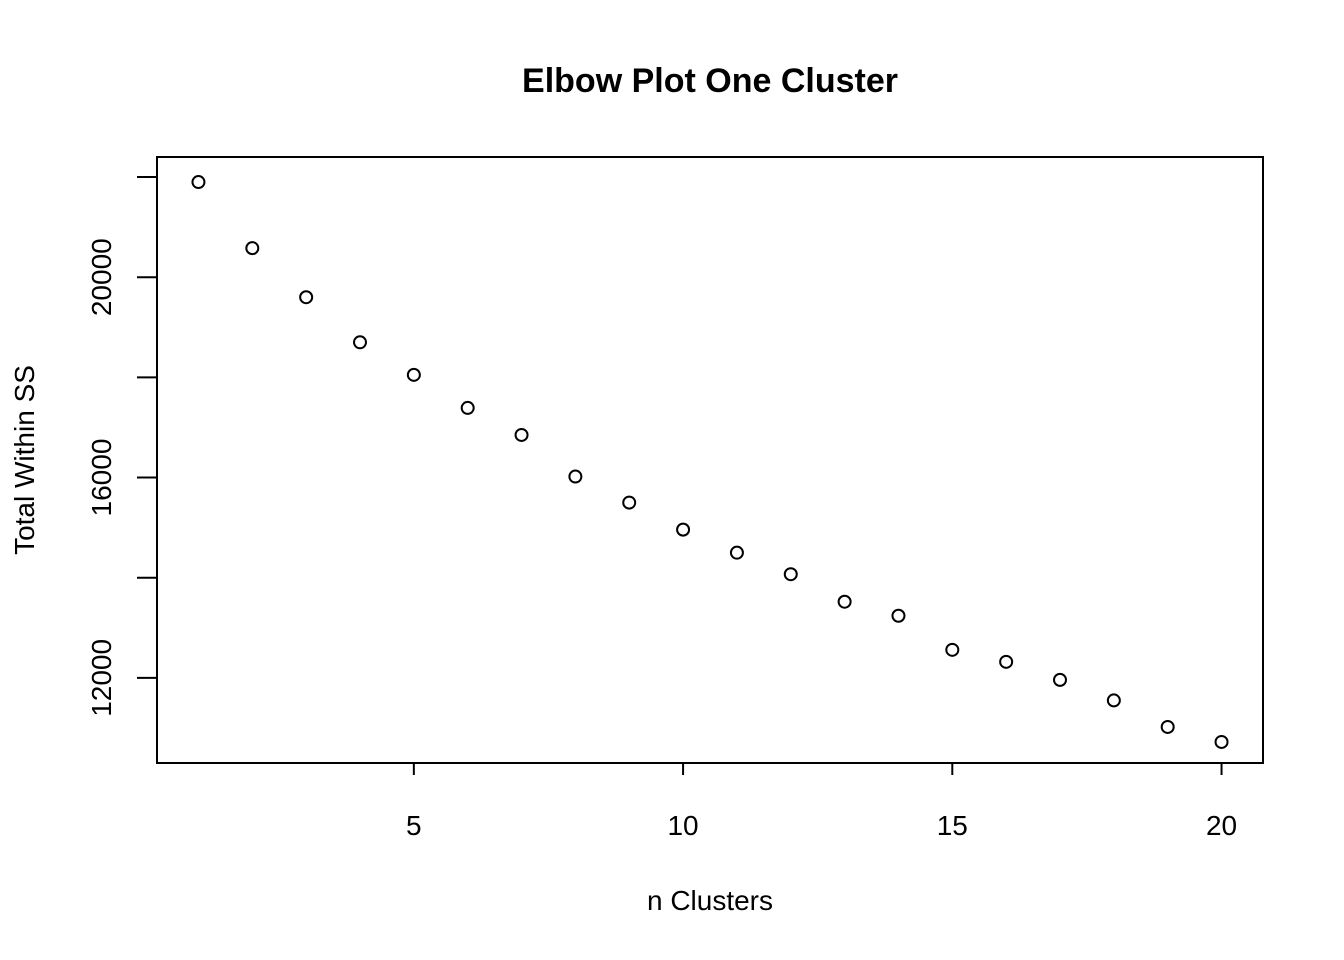  Describe the element at coordinates (1221, 825) in the screenshot. I see `x-tick-label: 20` at that location.